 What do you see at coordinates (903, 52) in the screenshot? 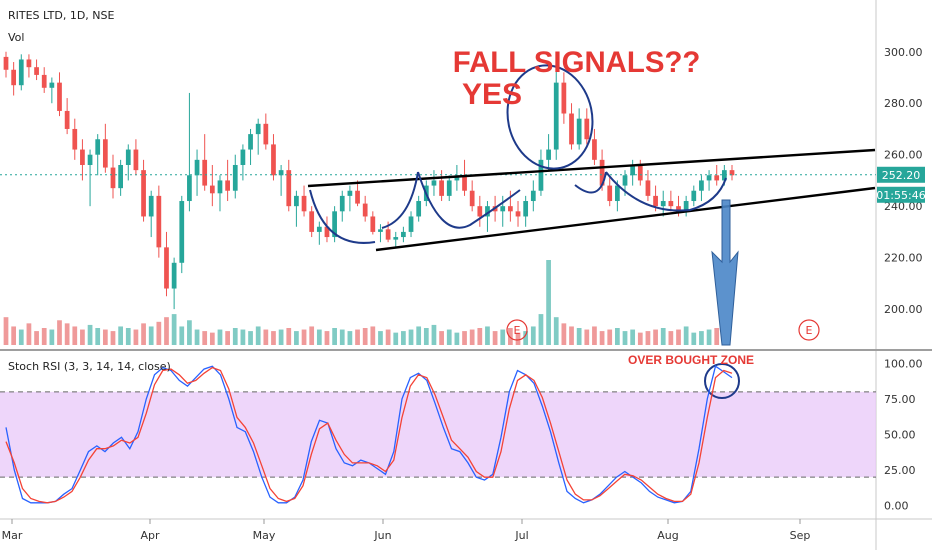
I see `price-tick-label: 300.00` at bounding box center [903, 52].